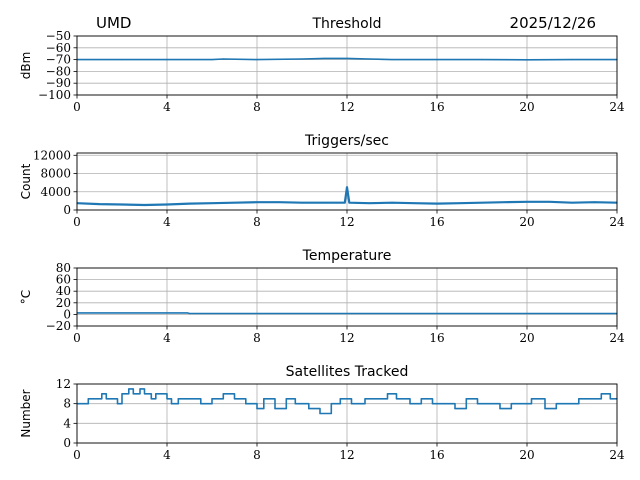  I want to click on triggers-title: Triggers/sec, so click(346, 141).